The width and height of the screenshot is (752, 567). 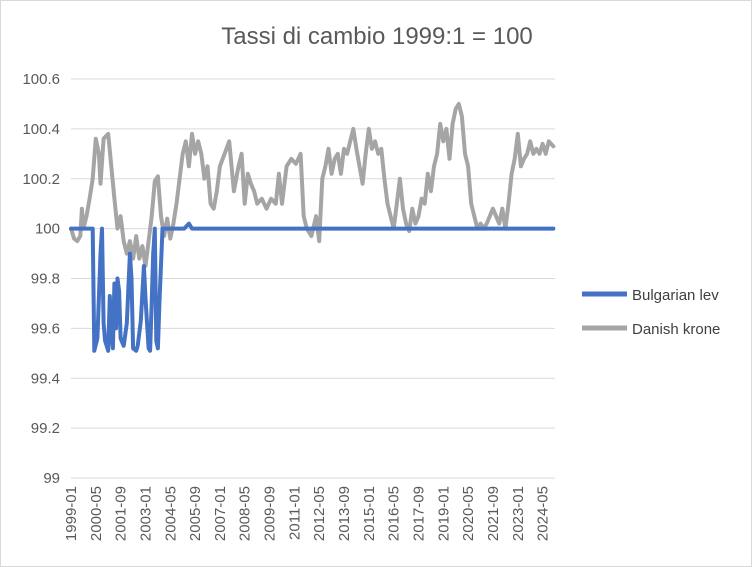 What do you see at coordinates (220, 513) in the screenshot?
I see `x-tick-label: 2007-01` at bounding box center [220, 513].